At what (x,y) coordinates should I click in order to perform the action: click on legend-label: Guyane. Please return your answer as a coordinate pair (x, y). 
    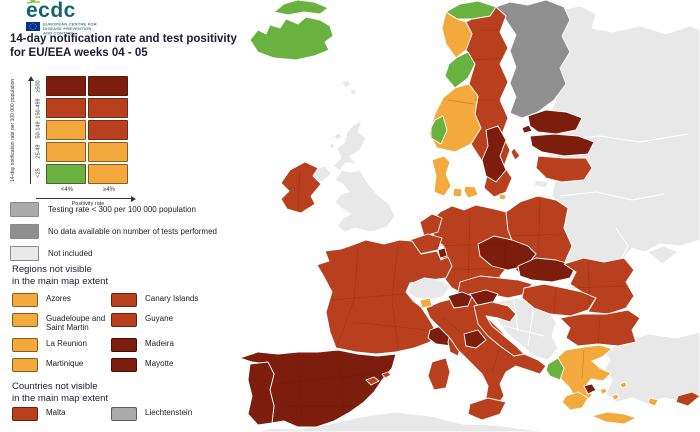
    Looking at the image, I should click on (159, 318).